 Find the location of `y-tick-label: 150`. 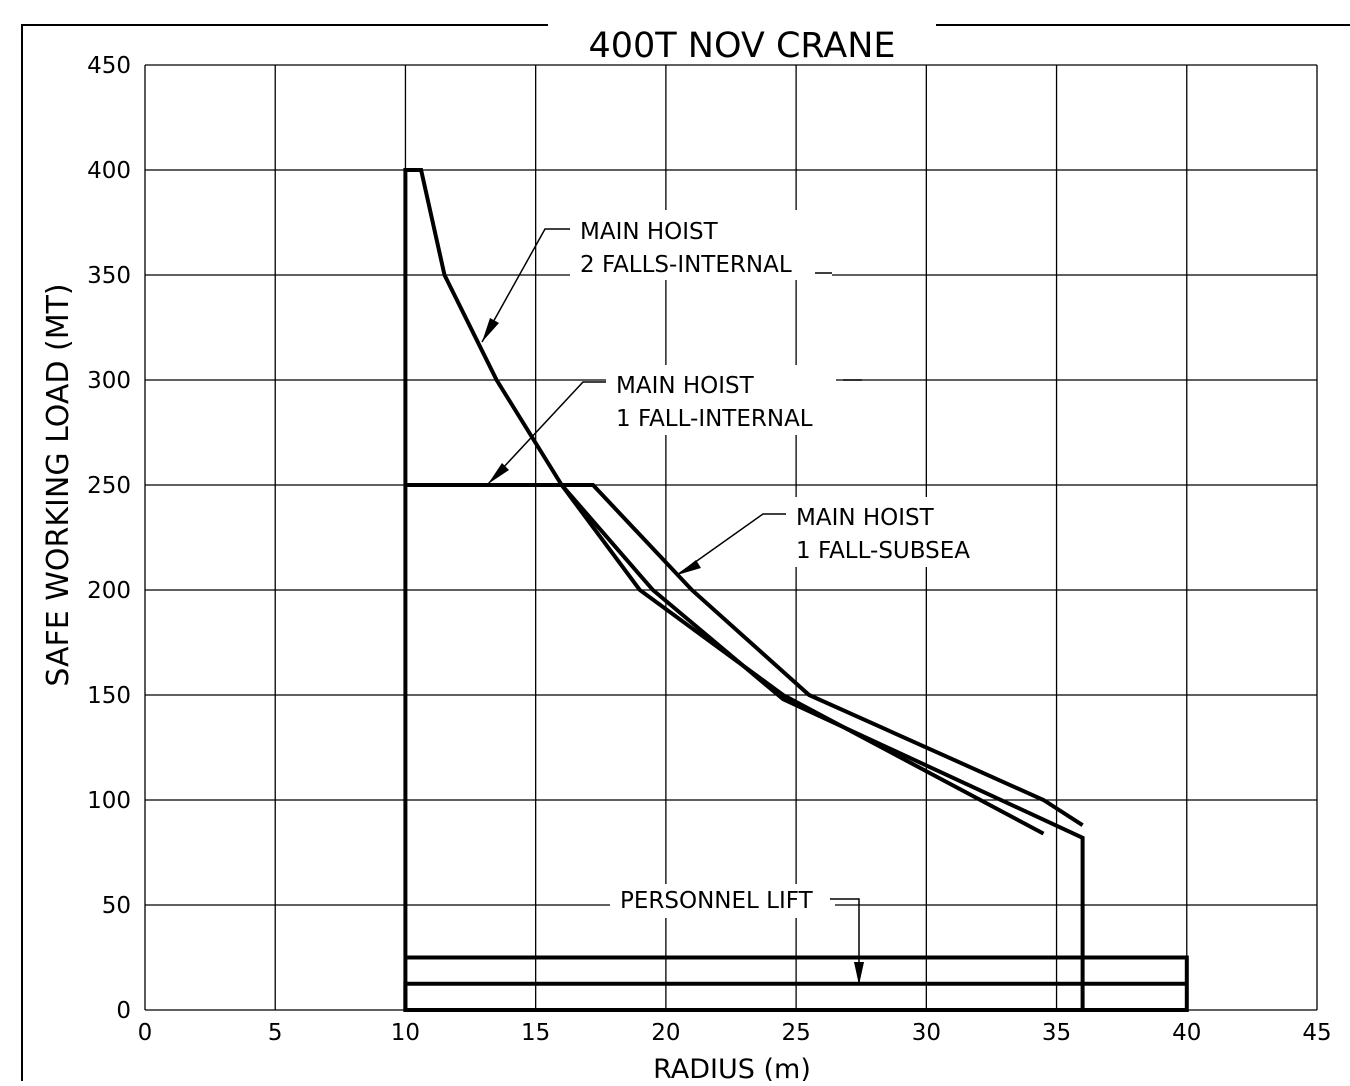

y-tick-label: 150 is located at coordinates (109, 696).